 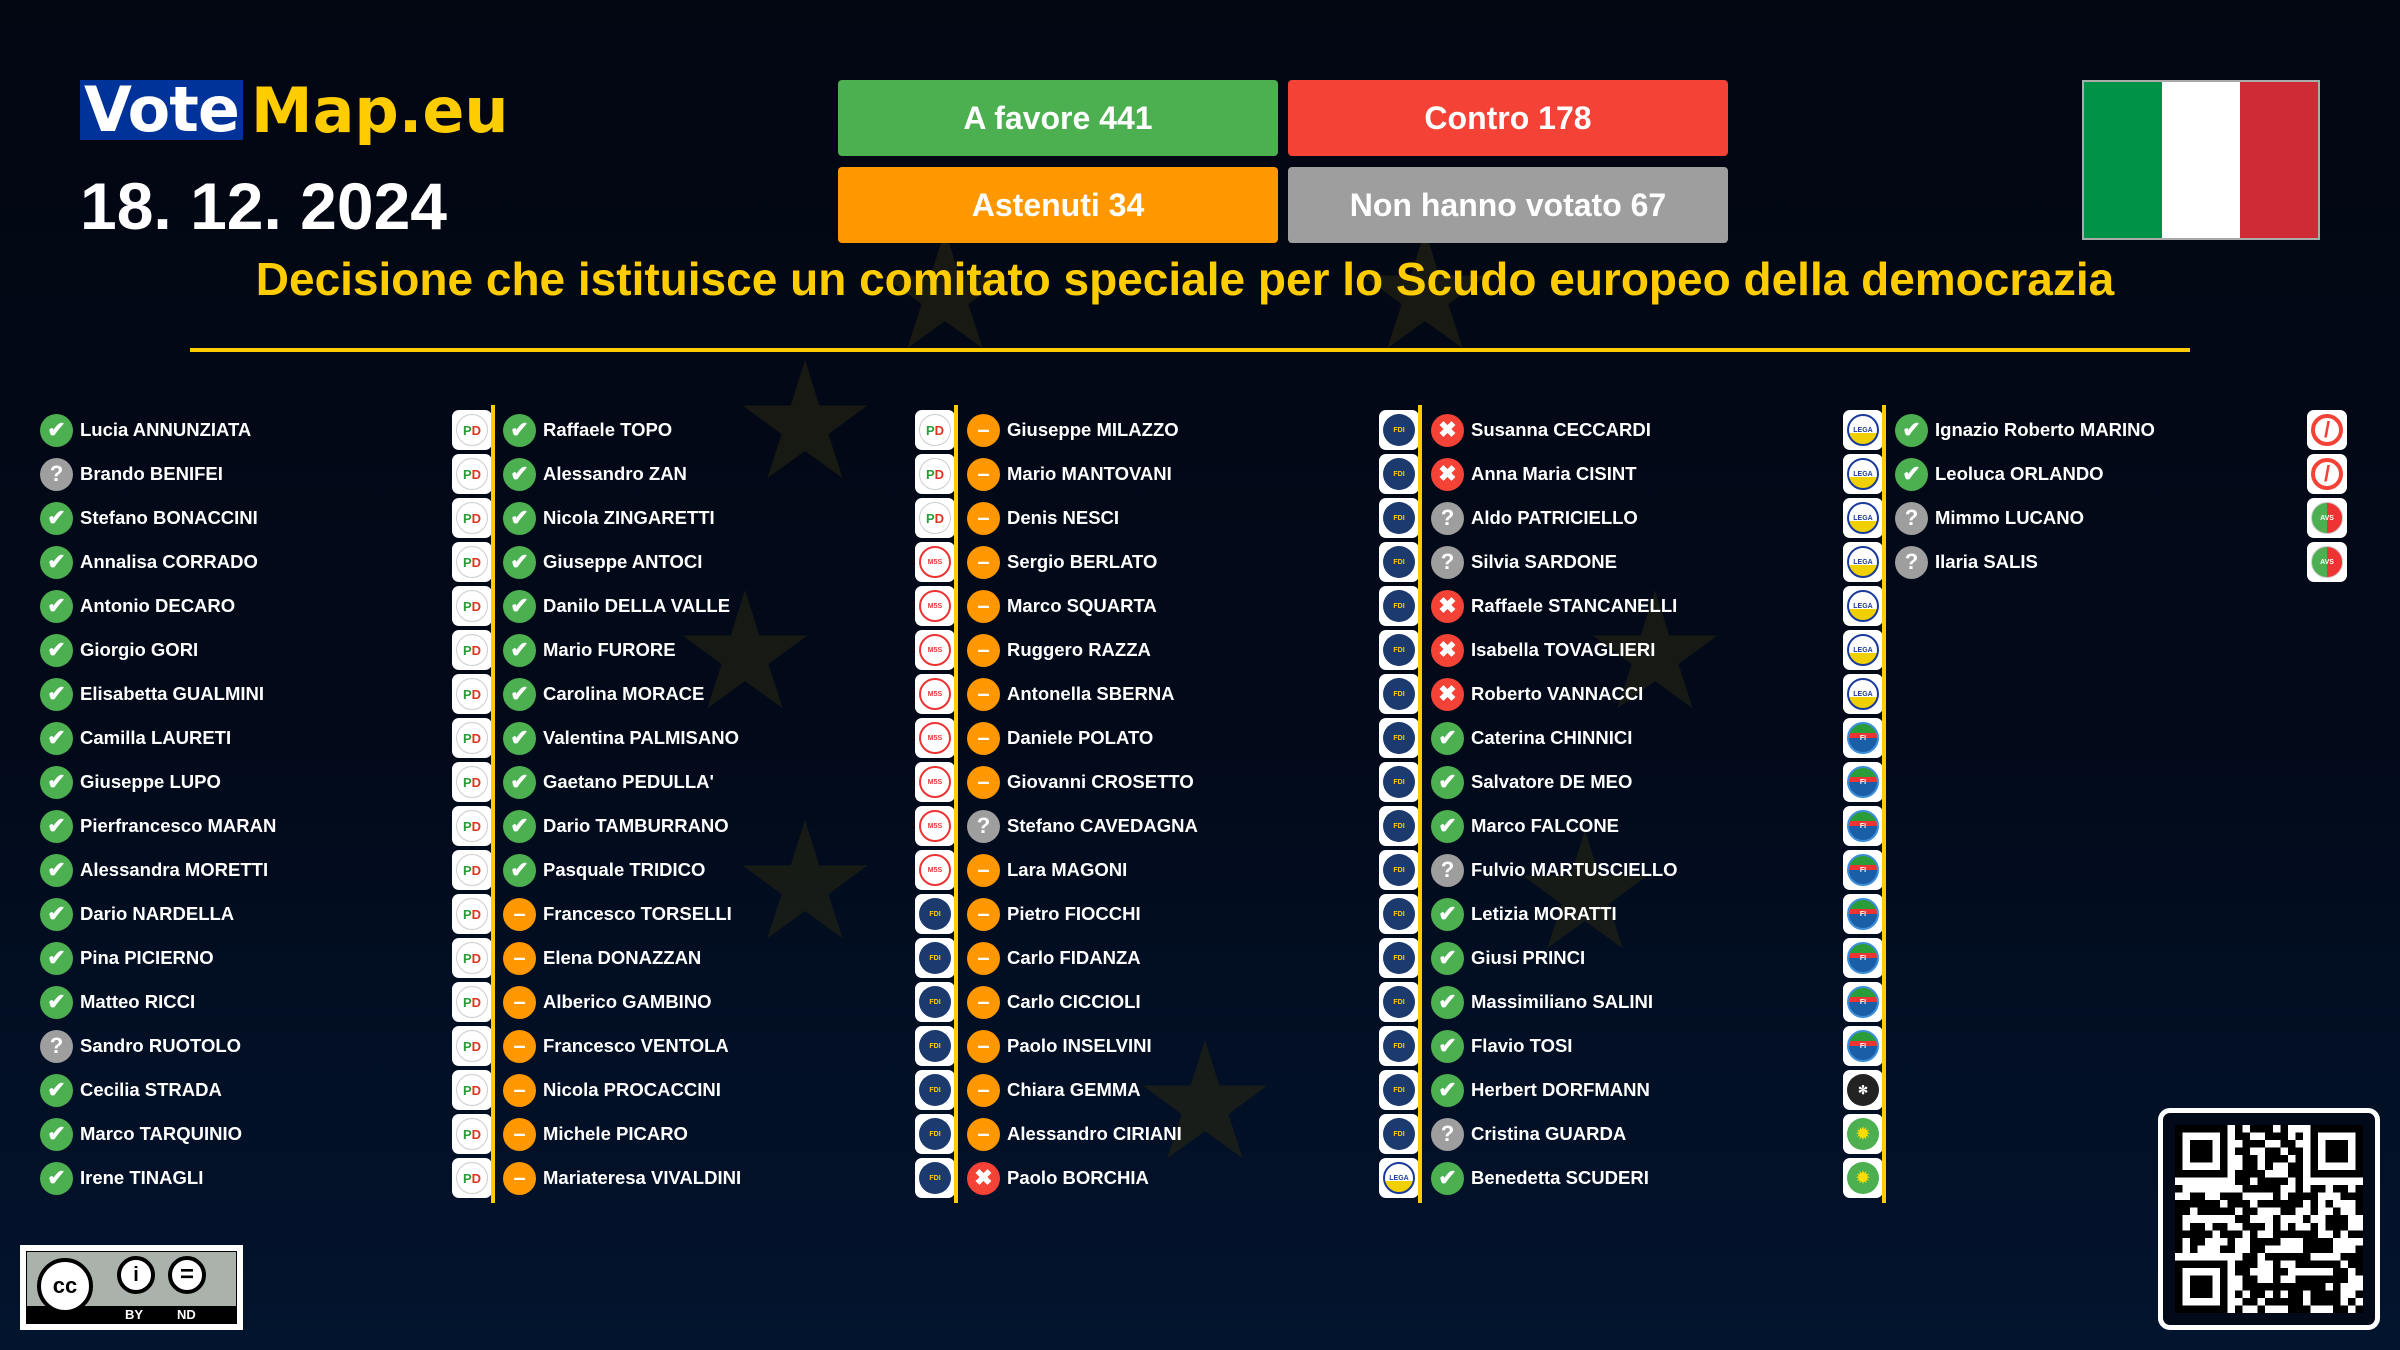 What do you see at coordinates (729, 826) in the screenshot?
I see `mep-row: ✔ Dario TAMBURRANO M5S` at bounding box center [729, 826].